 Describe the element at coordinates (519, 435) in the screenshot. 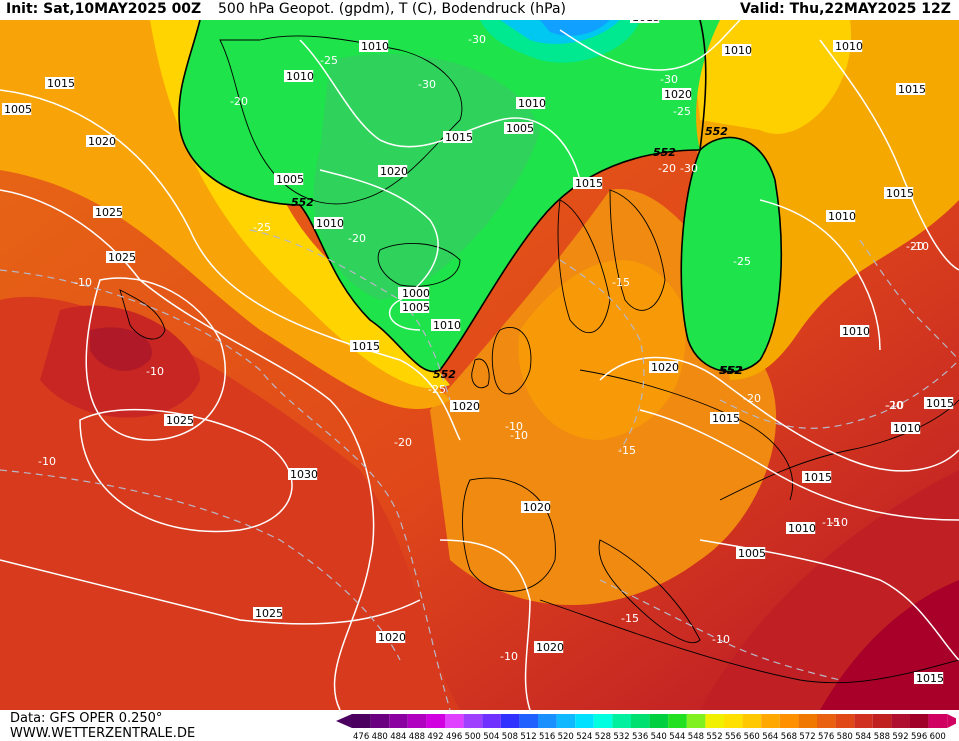

I see `svg-text: -10` at that location.